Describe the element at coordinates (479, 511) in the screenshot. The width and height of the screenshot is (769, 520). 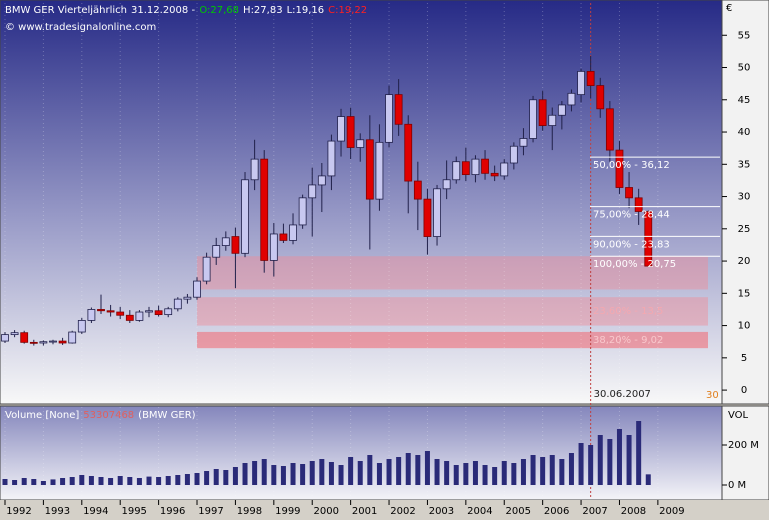
I see `x-tick-label: 2004` at that location.